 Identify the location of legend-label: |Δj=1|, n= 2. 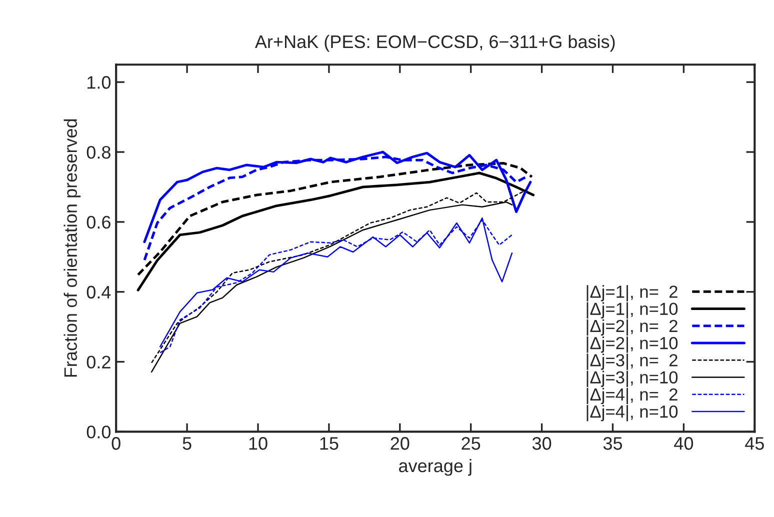
(632, 293).